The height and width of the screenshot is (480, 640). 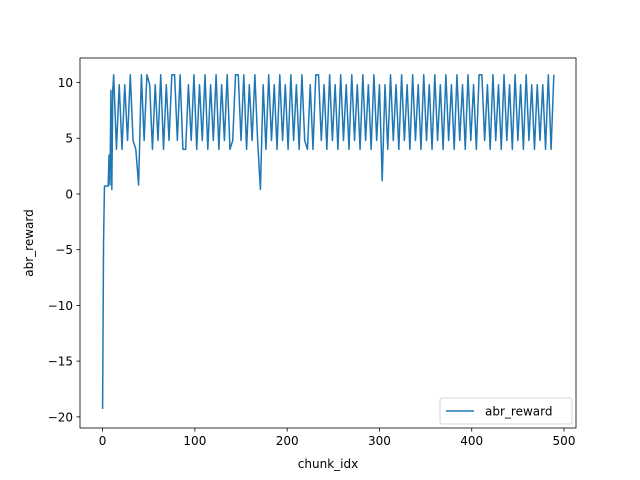 What do you see at coordinates (60, 362) in the screenshot?
I see `y-tick-label: −15` at bounding box center [60, 362].